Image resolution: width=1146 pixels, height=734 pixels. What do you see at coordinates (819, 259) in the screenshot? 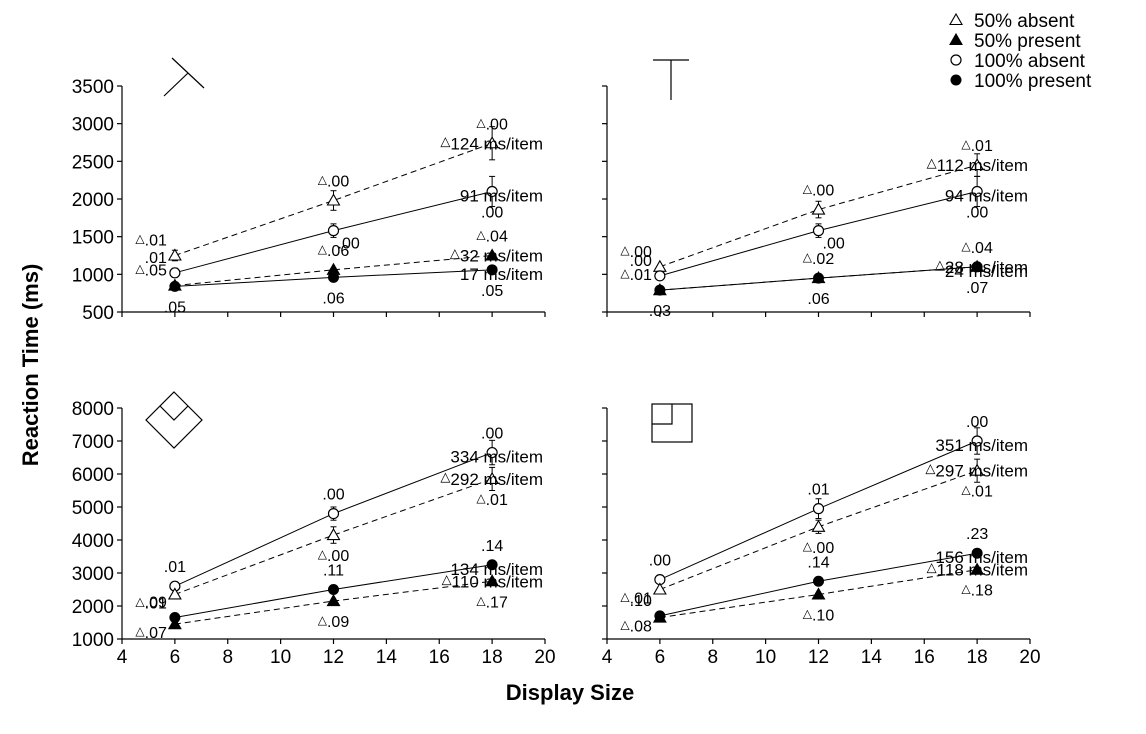
I see `data-label: △.02` at bounding box center [819, 259].